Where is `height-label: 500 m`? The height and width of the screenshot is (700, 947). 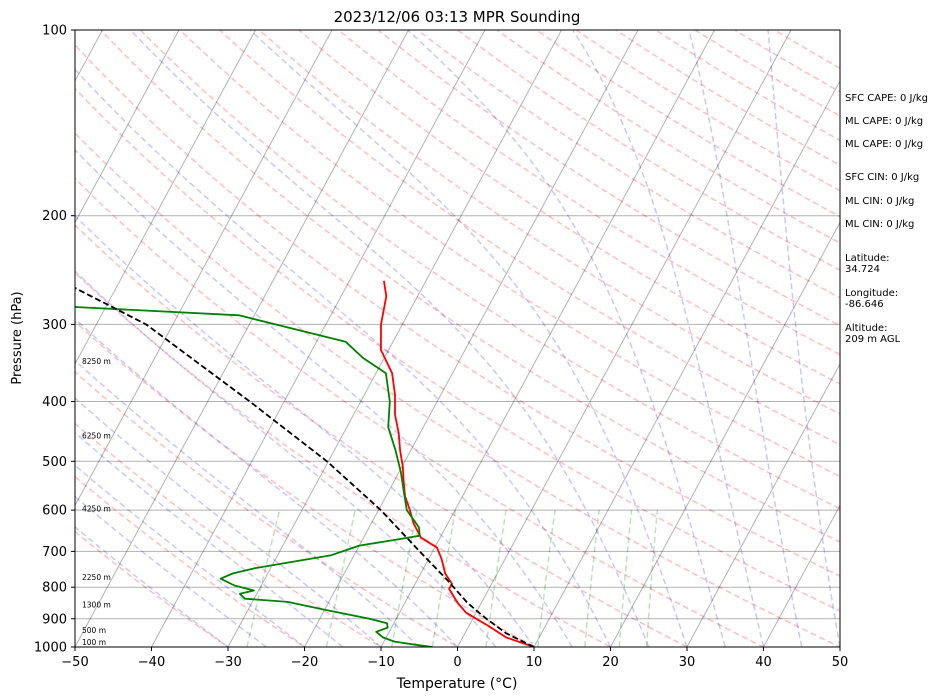
height-label: 500 m is located at coordinates (94, 630).